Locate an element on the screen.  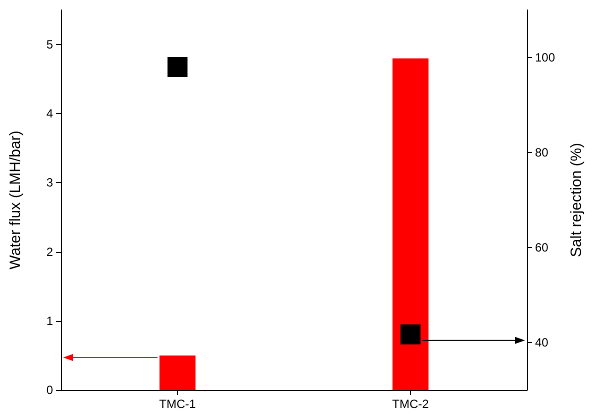
y2-tick-label: 80 is located at coordinates (542, 153).